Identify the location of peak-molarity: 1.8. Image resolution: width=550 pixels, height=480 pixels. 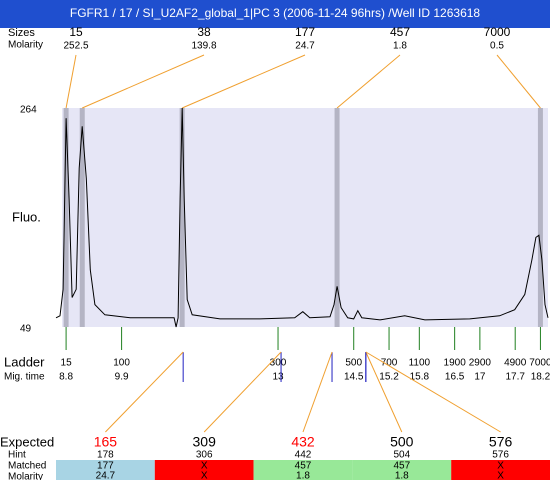
(400, 46).